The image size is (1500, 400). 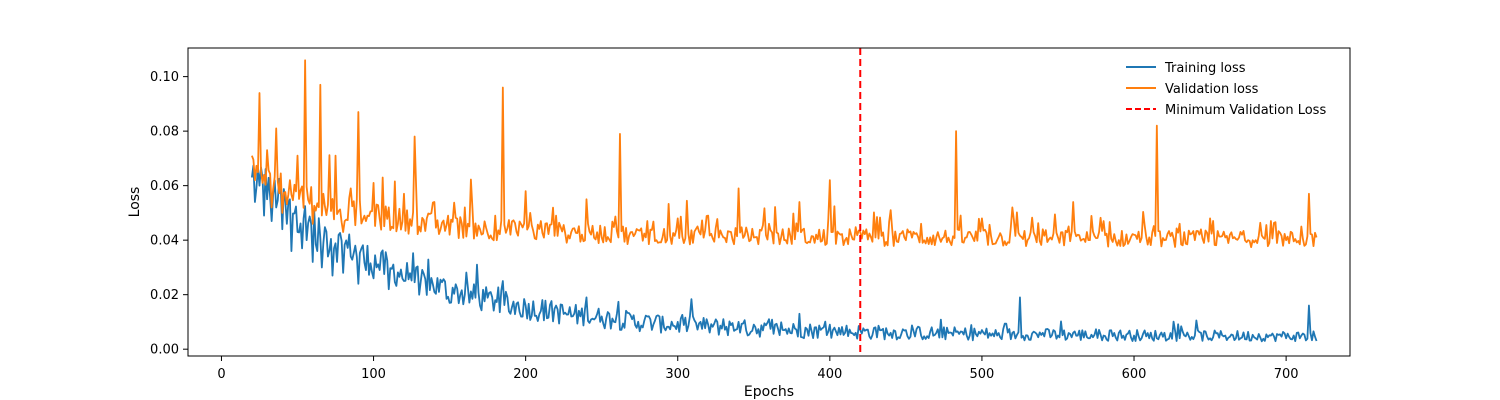 I want to click on legend-label-min-validation-loss: Minimum Validation Loss, so click(x=1245, y=110).